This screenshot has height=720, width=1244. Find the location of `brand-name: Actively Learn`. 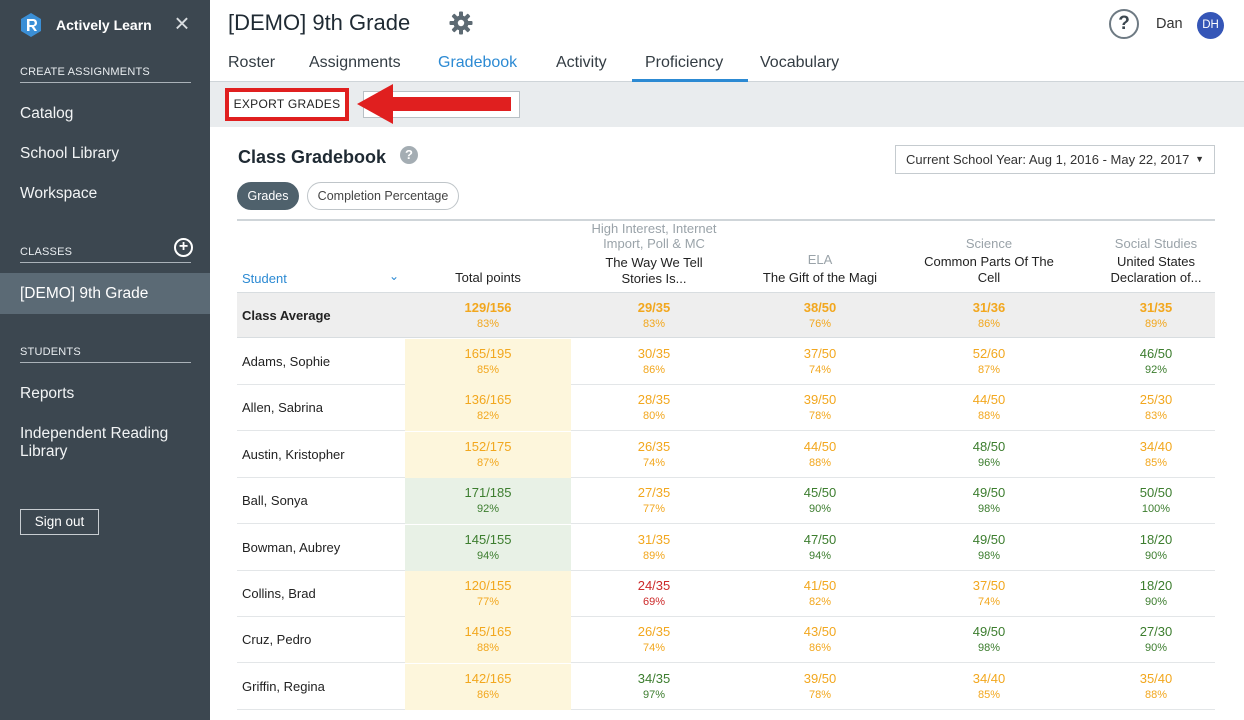

brand-name: Actively Learn is located at coordinates (104, 25).